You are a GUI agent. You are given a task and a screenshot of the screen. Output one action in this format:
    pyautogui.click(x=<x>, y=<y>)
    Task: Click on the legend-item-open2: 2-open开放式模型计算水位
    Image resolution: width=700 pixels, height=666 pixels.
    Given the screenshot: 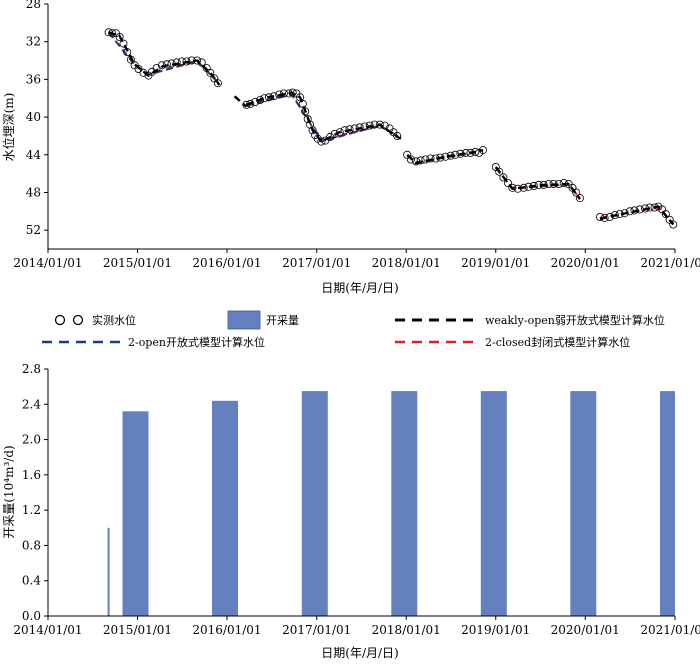 What is the action you would take?
    pyautogui.click(x=153, y=342)
    